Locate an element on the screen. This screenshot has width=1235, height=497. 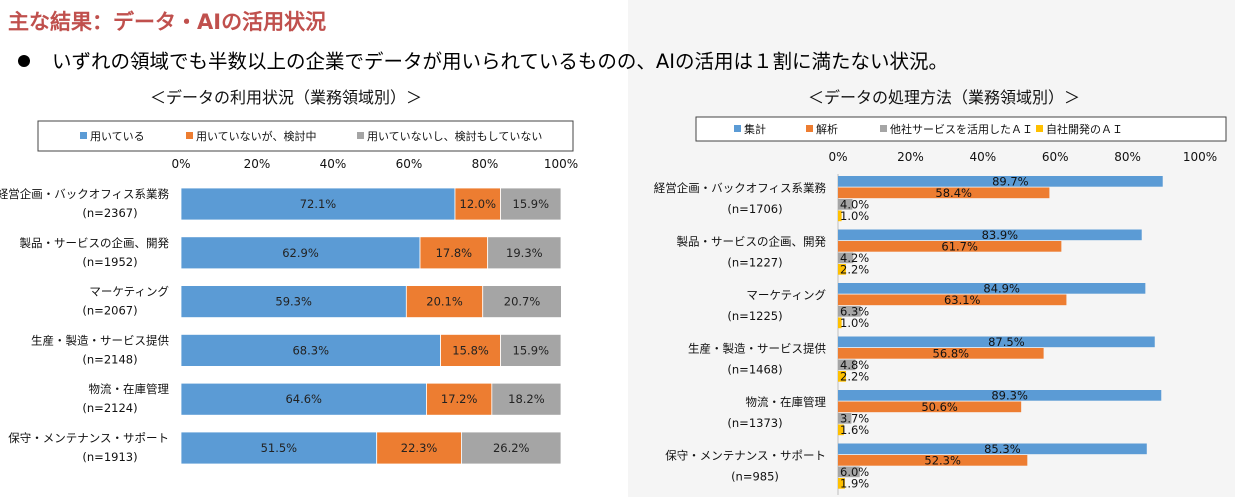
data-label: 83.9% is located at coordinates (1000, 235).